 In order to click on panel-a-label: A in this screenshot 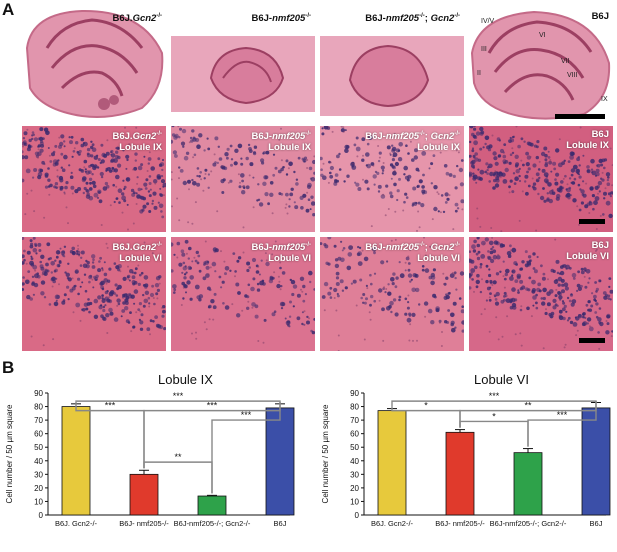, I will do `click(8, 9)`.